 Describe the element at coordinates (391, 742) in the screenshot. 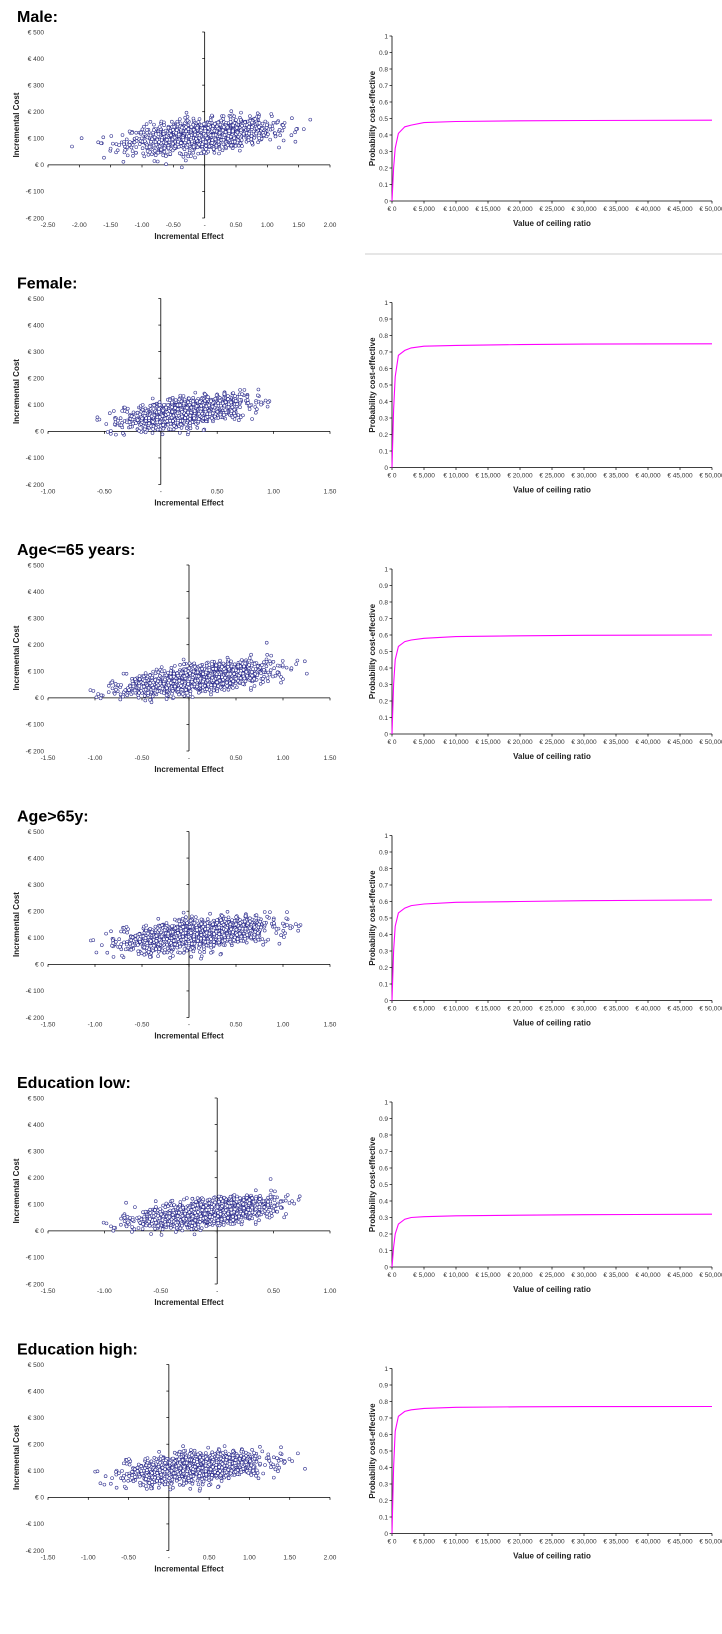

I see `ceac-x-tick-label: € 0` at that location.